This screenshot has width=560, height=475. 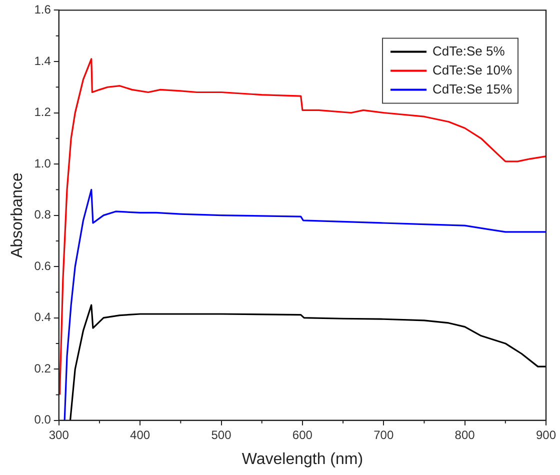 What do you see at coordinates (546, 435) in the screenshot?
I see `x-tick-label: 900` at bounding box center [546, 435].